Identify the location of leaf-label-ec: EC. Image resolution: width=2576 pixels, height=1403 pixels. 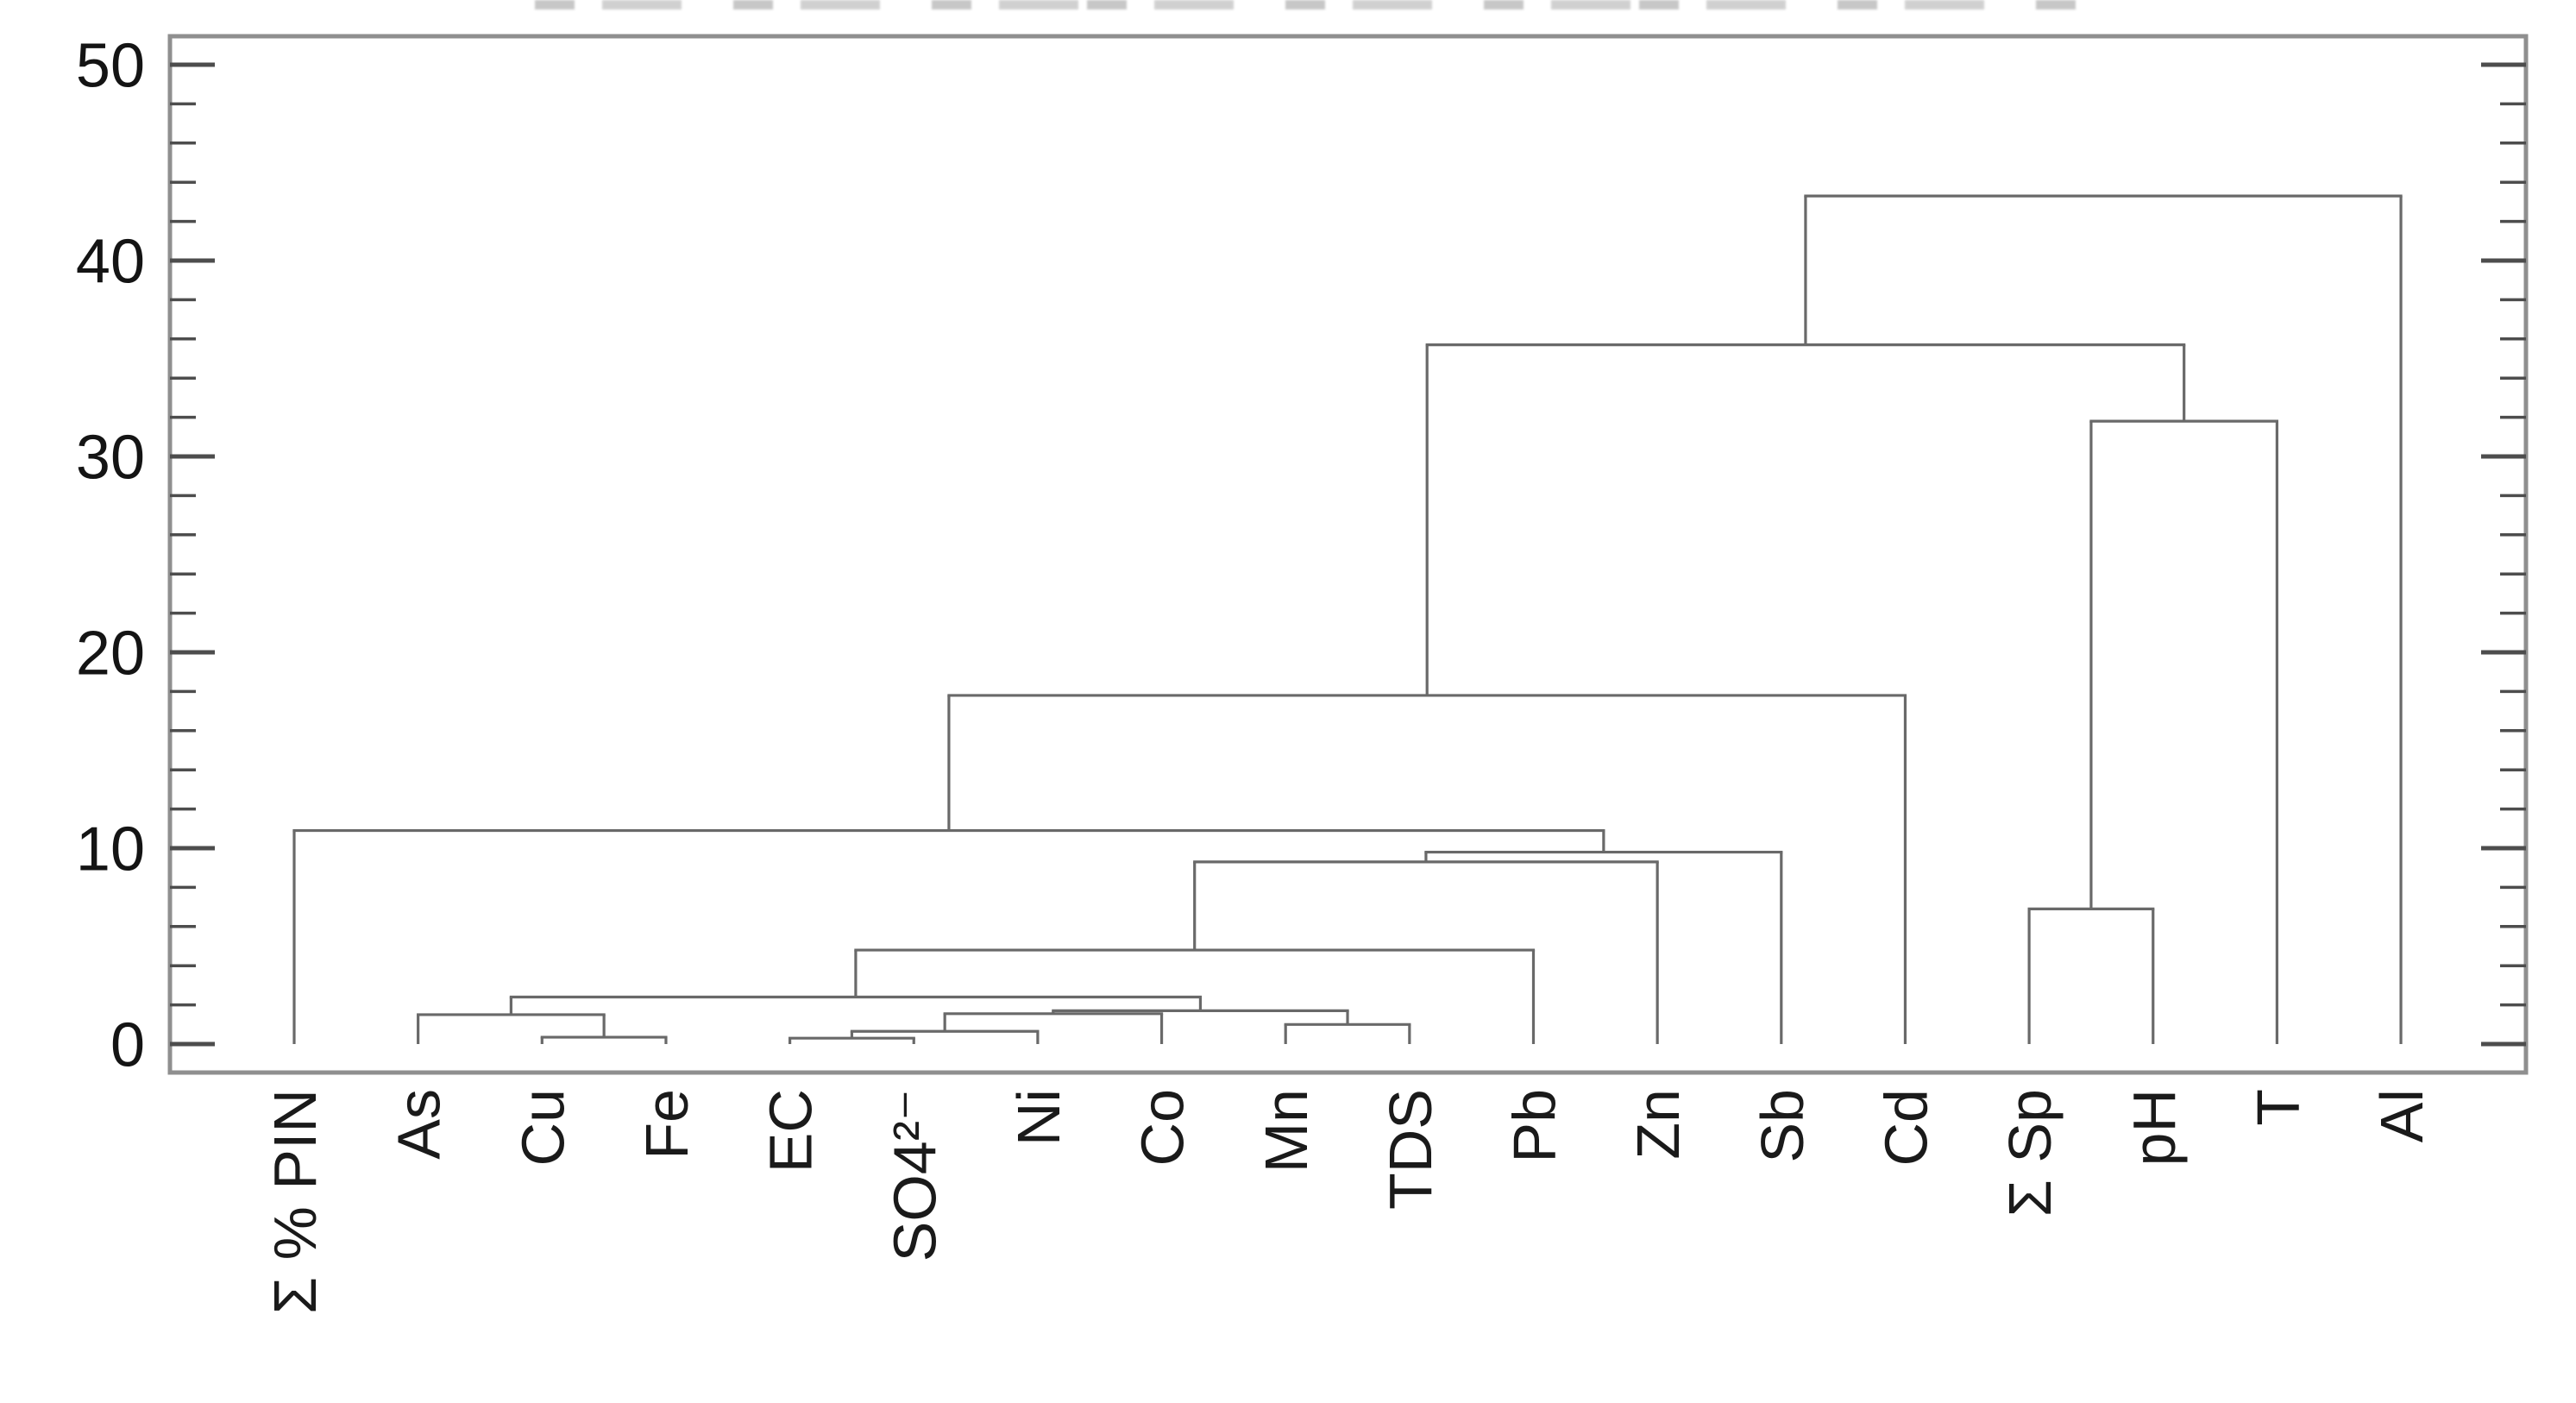
(791, 1131).